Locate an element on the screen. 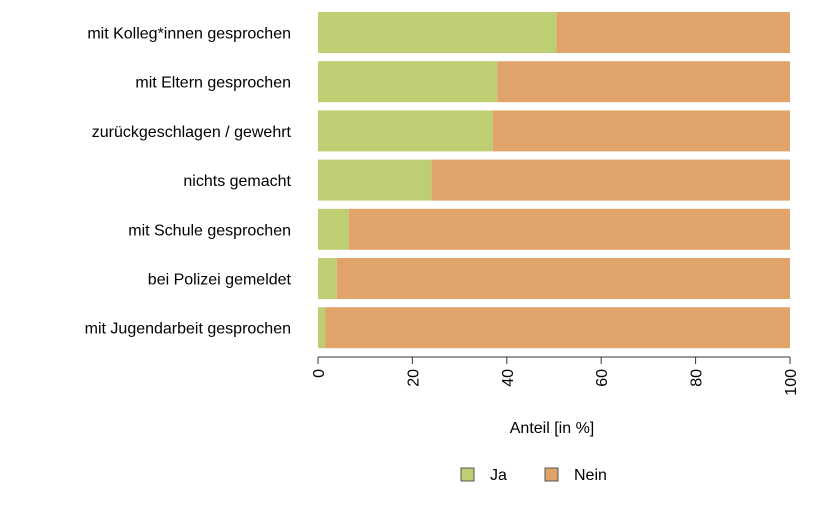 The width and height of the screenshot is (833, 512). x-tick-label-3: 60 is located at coordinates (602, 378).